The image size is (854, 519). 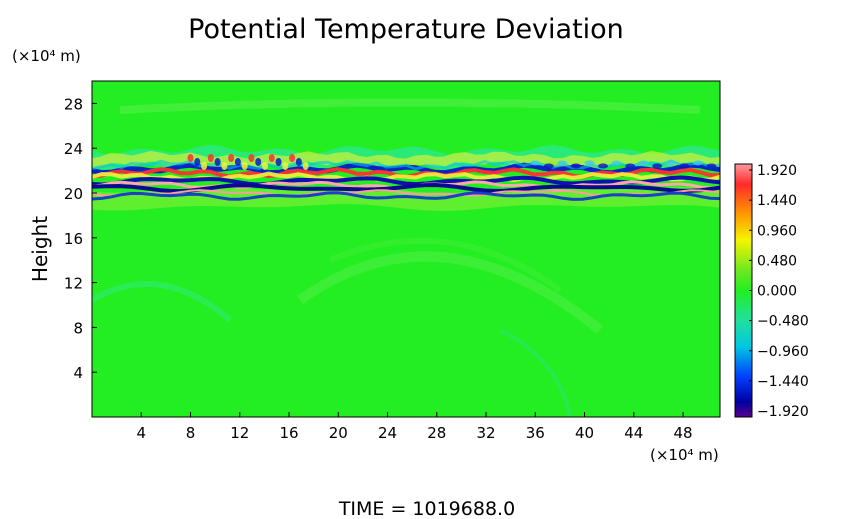 I want to click on x-tick-label: 28, so click(x=436, y=433).